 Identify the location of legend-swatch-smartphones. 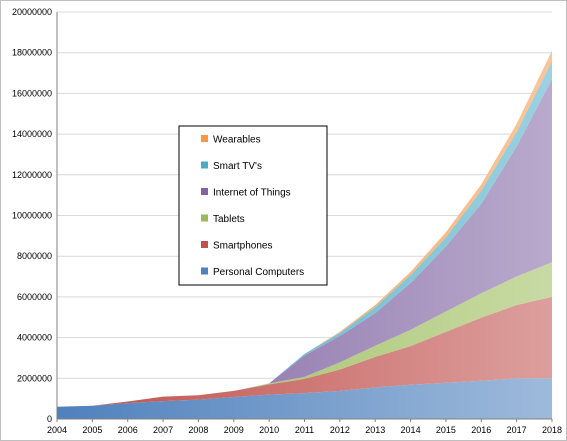
(204, 244).